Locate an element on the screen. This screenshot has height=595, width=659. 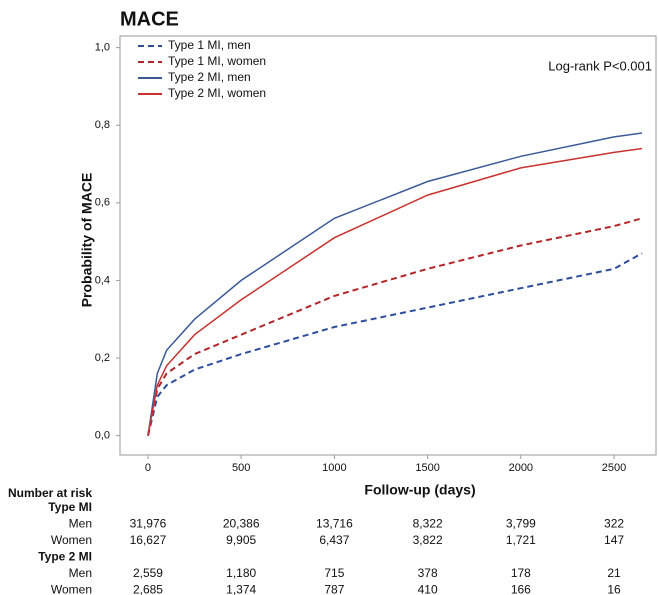
legend-label: Type 2 MI, women is located at coordinates (217, 93).